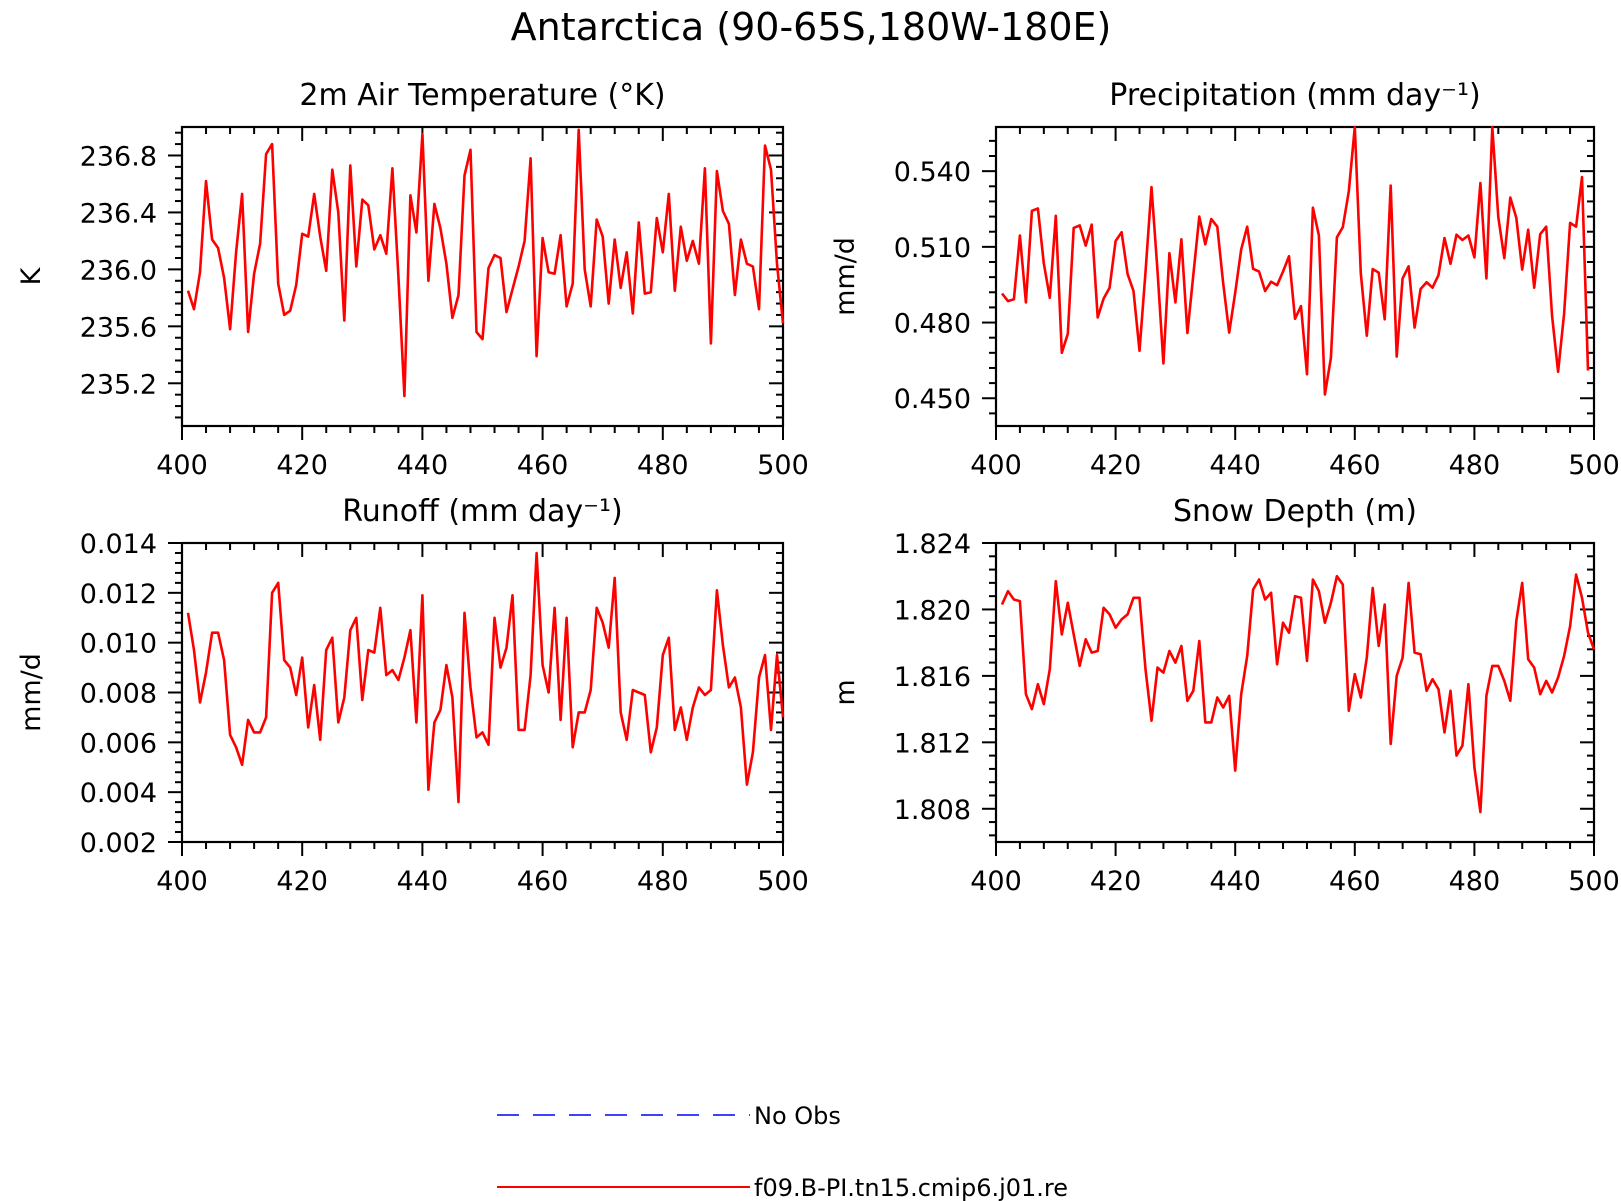 The image size is (1621, 1201). Describe the element at coordinates (543, 881) in the screenshot. I see `x-tick-label-runoff: 460` at that location.